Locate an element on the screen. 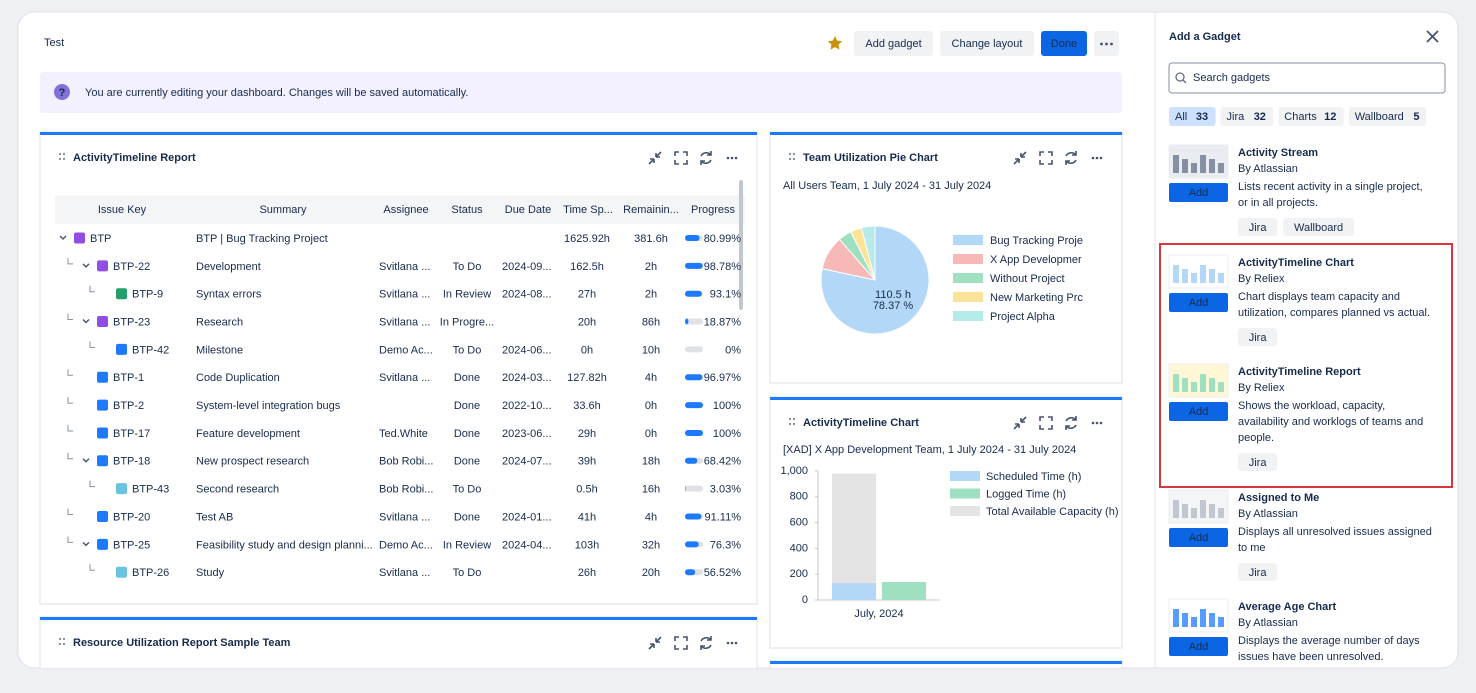  progress-label: 98.78% is located at coordinates (723, 267).